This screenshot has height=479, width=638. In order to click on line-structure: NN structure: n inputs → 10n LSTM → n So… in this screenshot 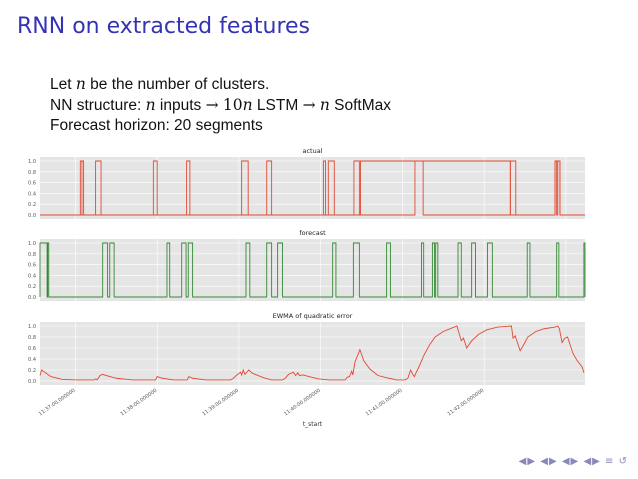, I will do `click(220, 105)`.